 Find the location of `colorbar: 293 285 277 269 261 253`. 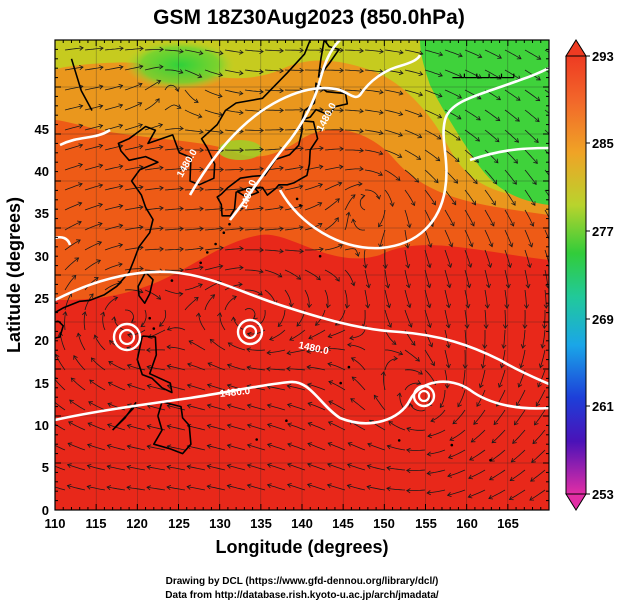

colorbar: 293 285 277 269 261 253 is located at coordinates (590, 275).